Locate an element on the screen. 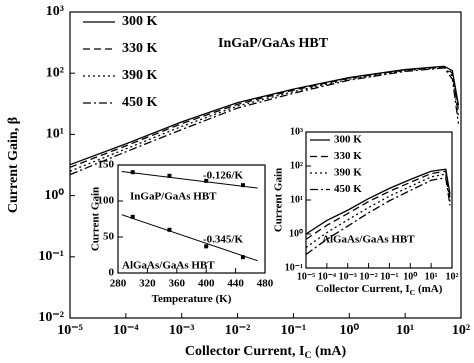 The width and height of the screenshot is (474, 363). y-tick-label: 100 is located at coordinates (106, 201).